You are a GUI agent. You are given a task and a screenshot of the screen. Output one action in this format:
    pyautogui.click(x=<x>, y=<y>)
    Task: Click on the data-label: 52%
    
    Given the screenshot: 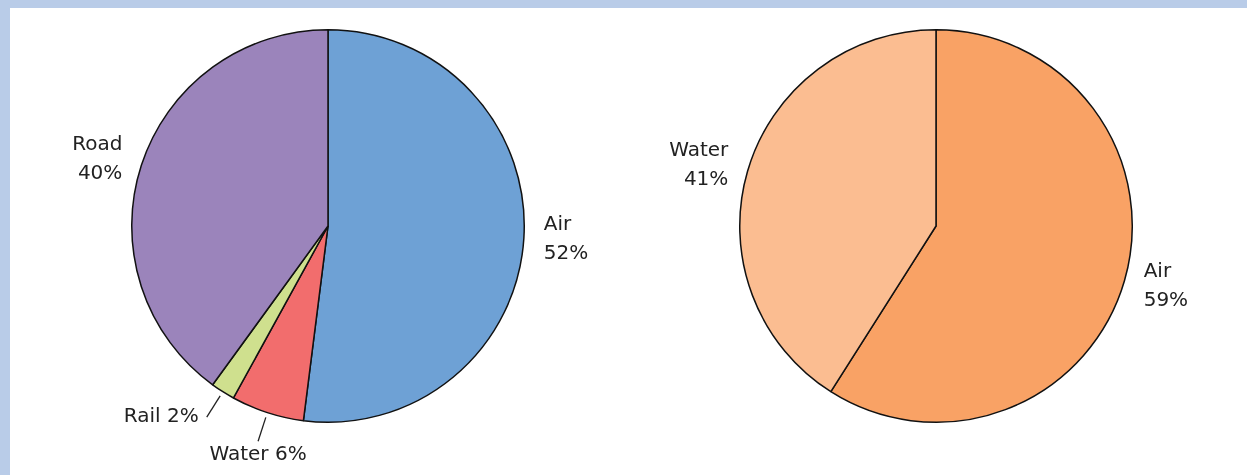 What is the action you would take?
    pyautogui.click(x=566, y=252)
    